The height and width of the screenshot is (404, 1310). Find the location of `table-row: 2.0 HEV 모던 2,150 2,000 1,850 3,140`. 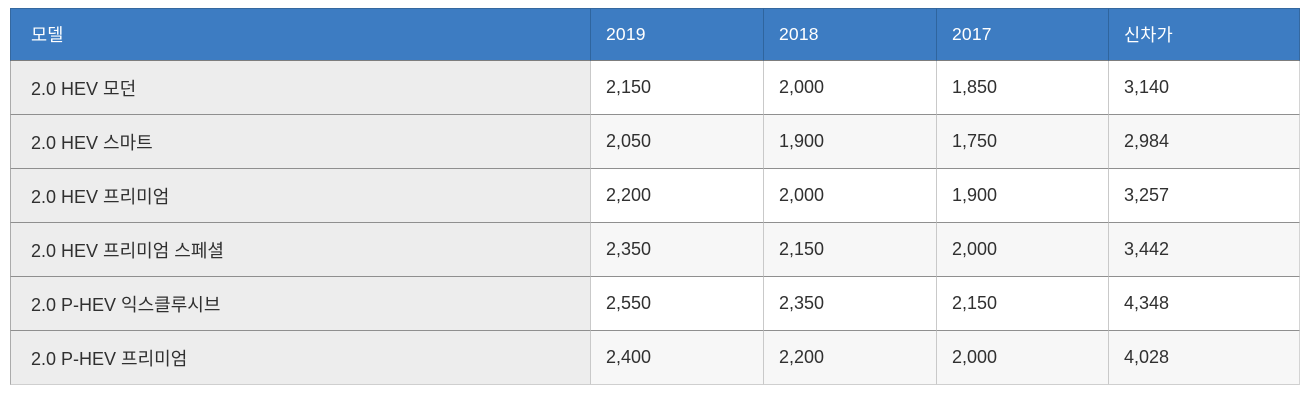

table-row: 2.0 HEV 모던 2,150 2,000 1,850 3,140 is located at coordinates (655, 88).